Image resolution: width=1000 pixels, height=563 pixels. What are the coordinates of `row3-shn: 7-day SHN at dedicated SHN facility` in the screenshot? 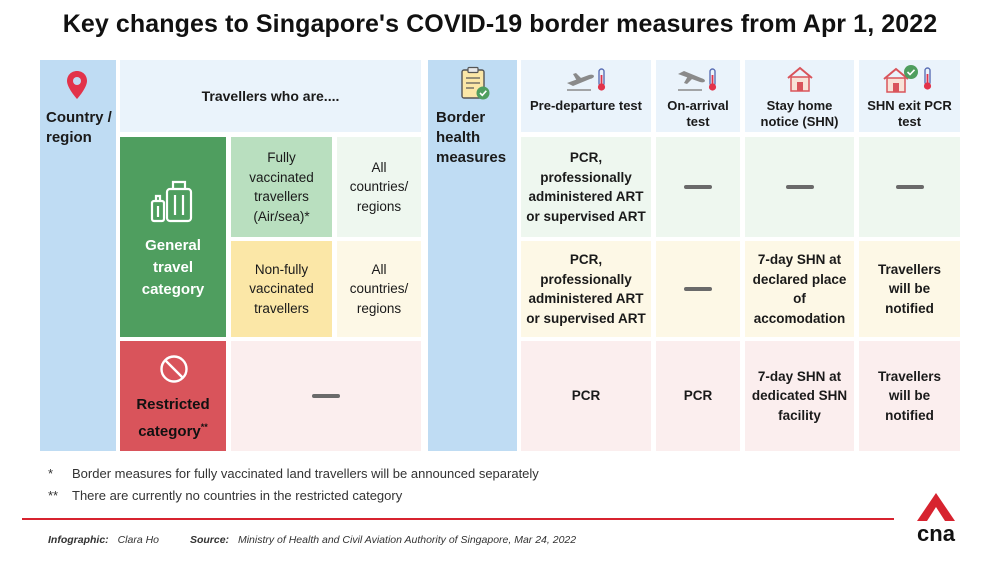 It's located at (799, 396).